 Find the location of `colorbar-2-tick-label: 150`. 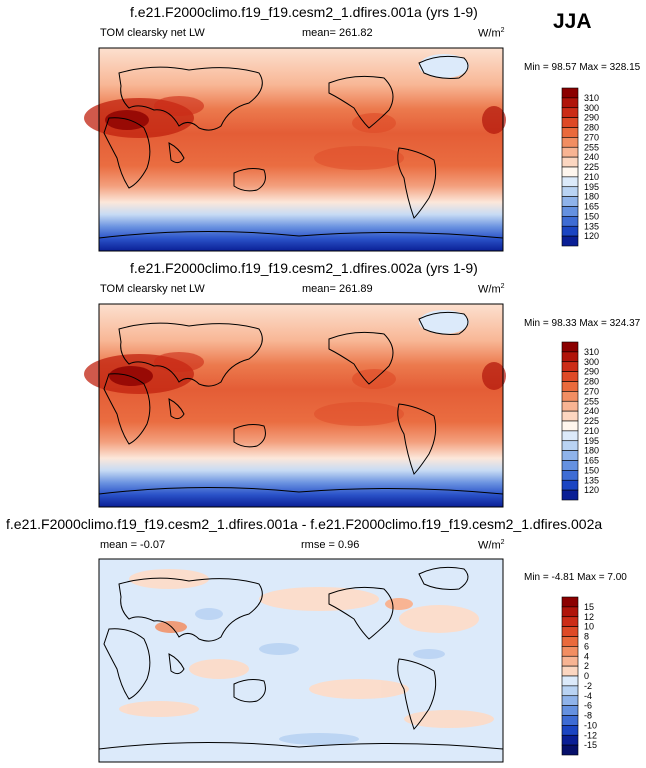

colorbar-2-tick-label: 150 is located at coordinates (591, 470).